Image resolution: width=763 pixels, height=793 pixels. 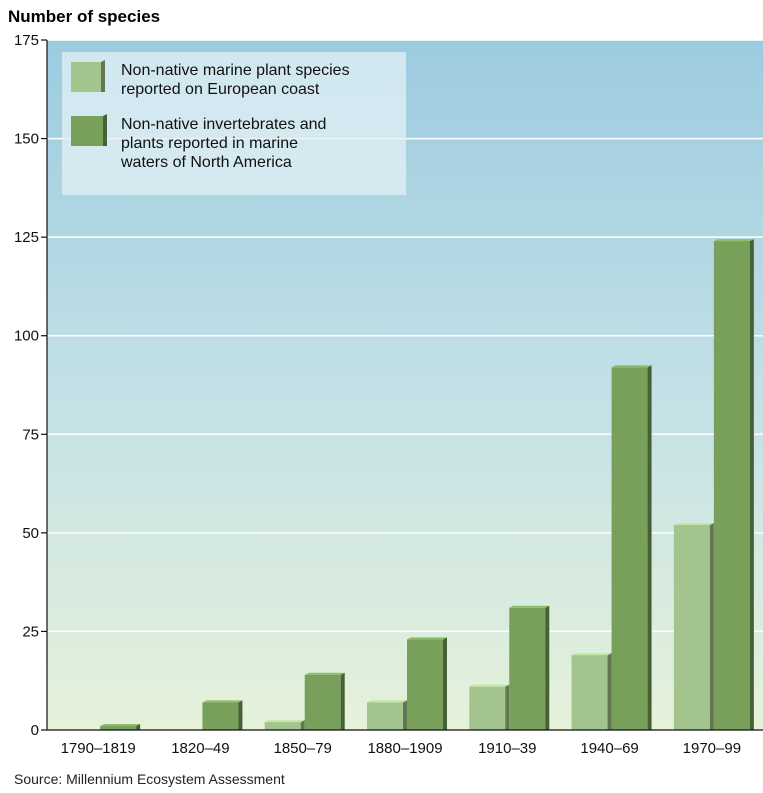 I want to click on y-axis-title: Number of species, so click(x=84, y=16).